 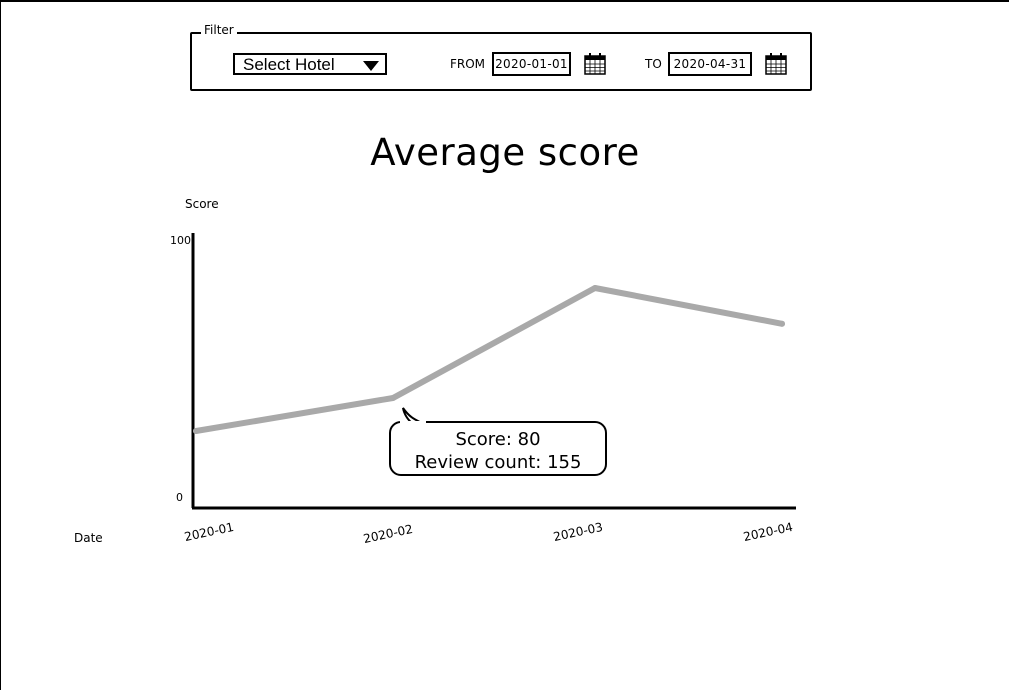 What do you see at coordinates (202, 204) in the screenshot?
I see `y-axis-label: Score` at bounding box center [202, 204].